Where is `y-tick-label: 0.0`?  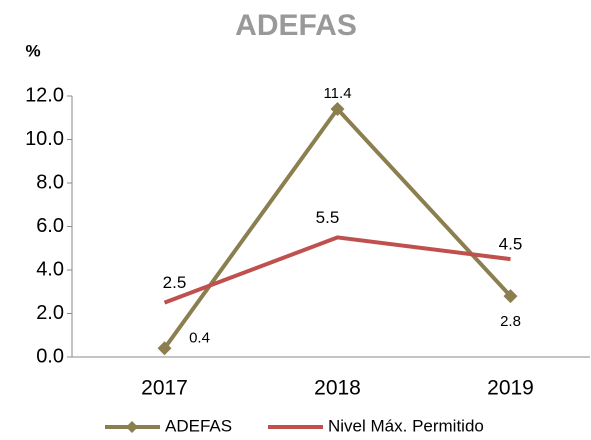
y-tick-label: 0.0 is located at coordinates (50, 356).